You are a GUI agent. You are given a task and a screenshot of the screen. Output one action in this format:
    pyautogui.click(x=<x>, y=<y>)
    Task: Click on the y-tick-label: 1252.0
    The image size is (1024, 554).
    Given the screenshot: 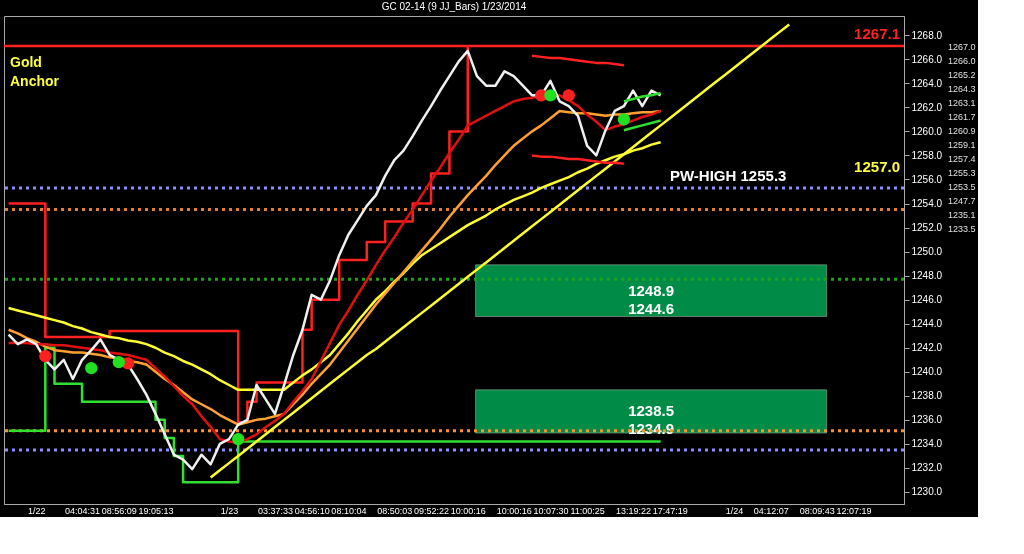 What is the action you would take?
    pyautogui.click(x=927, y=228)
    